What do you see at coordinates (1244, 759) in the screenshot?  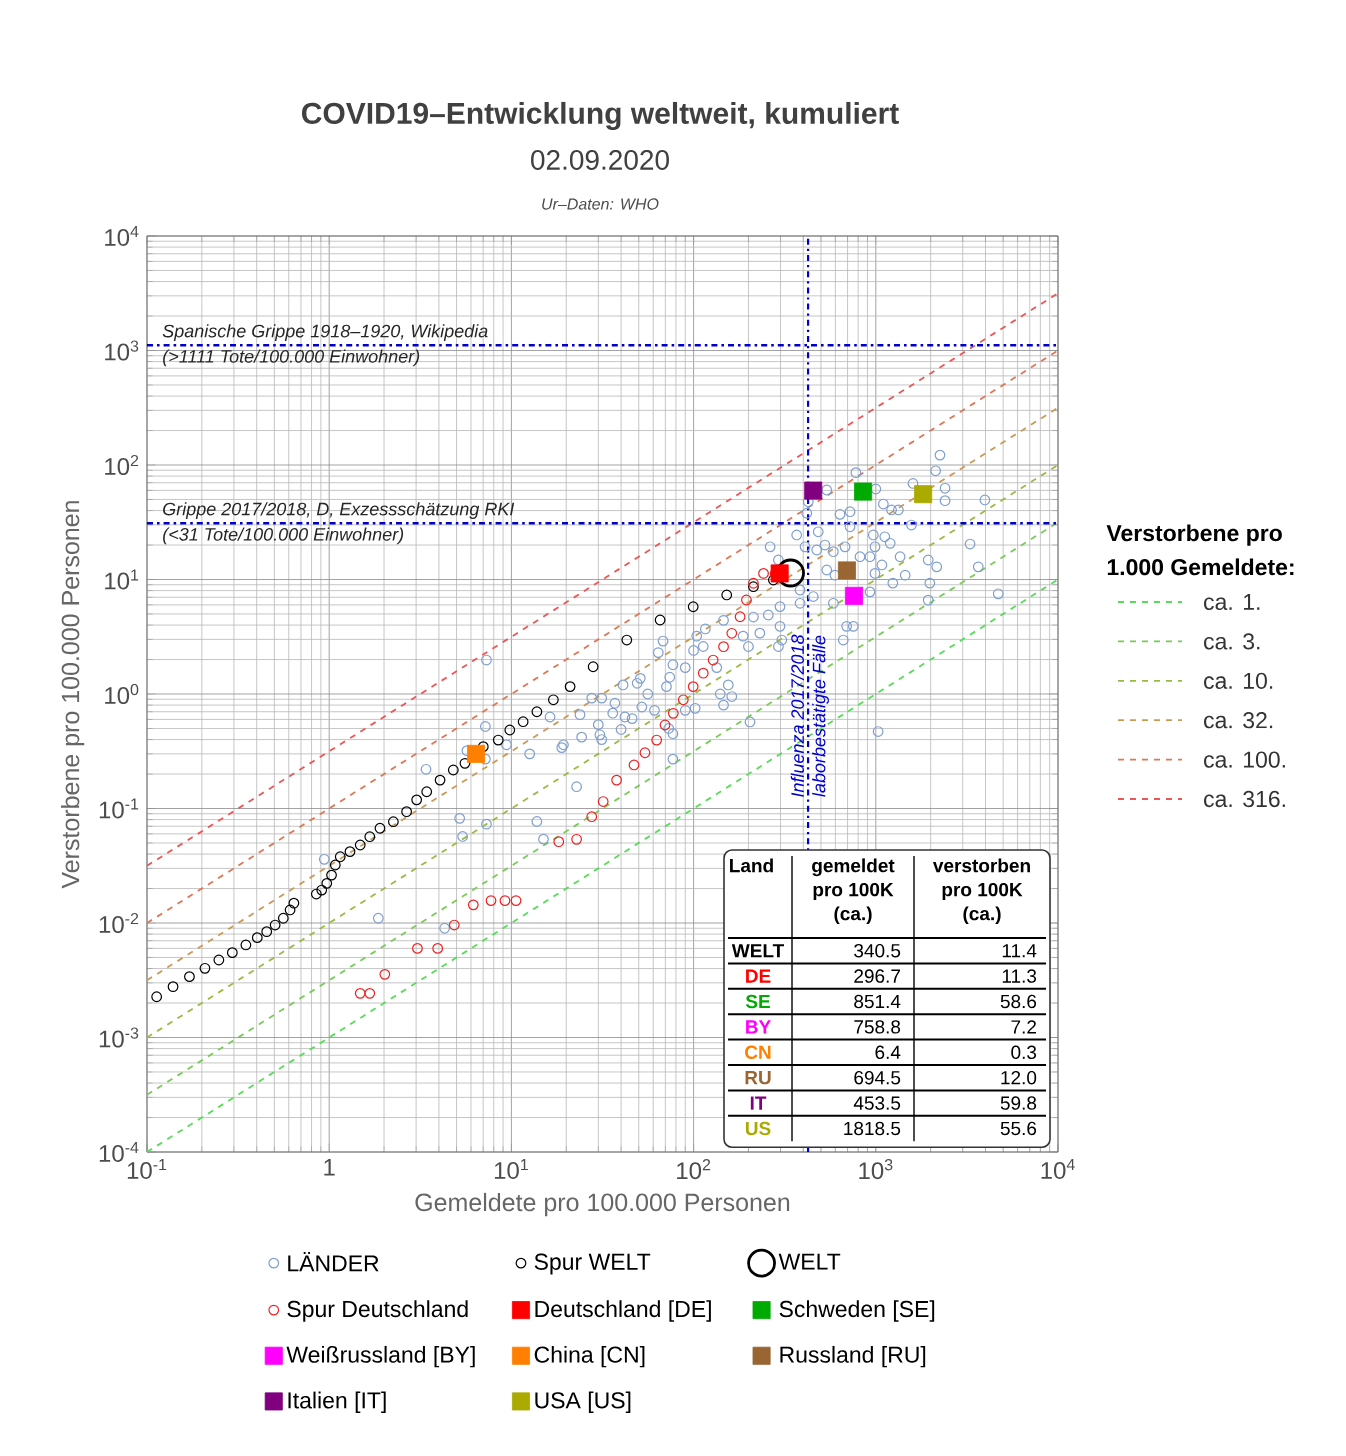 I see `legend-label: ca. 100.` at bounding box center [1244, 759].